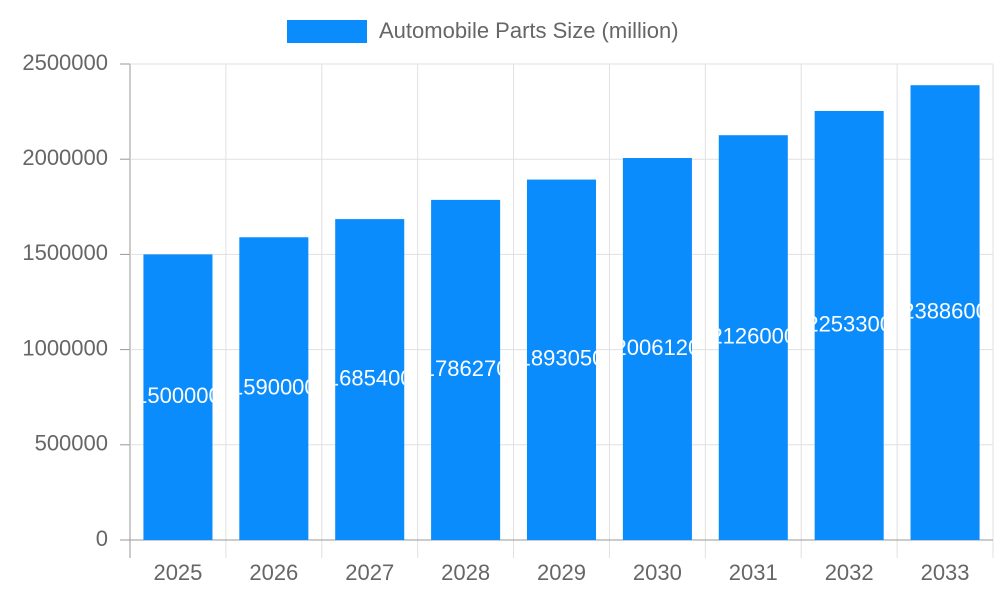 The image size is (1000, 600). Describe the element at coordinates (657, 572) in the screenshot. I see `x-tick-label: 2030` at that location.